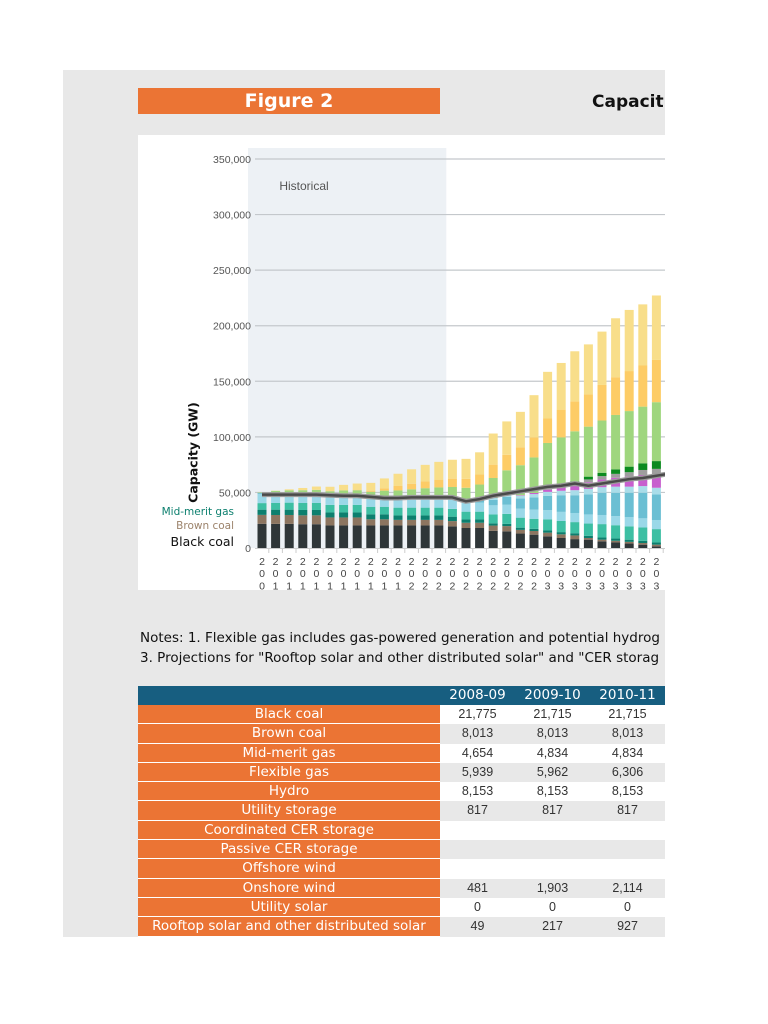  I want to click on label-black-coal: Black coal, so click(202, 541).